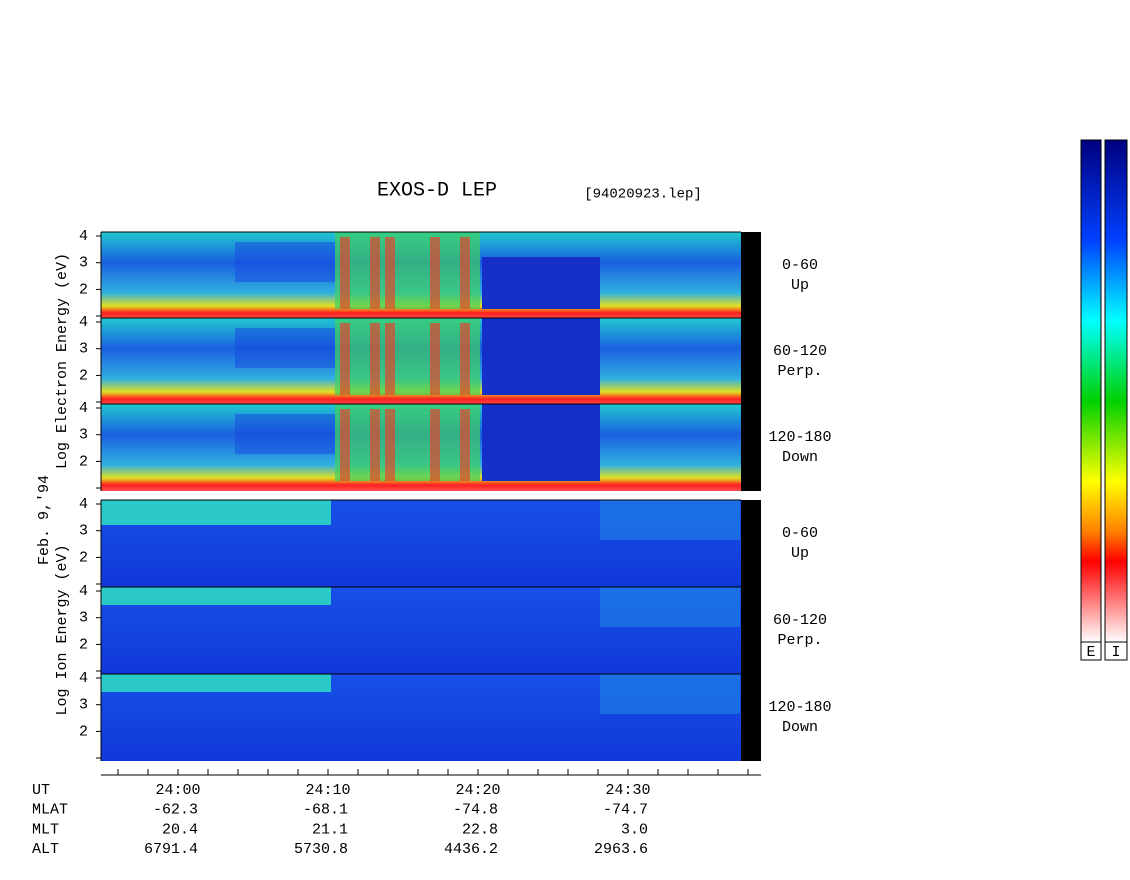  I want to click on ephemeris-value: 24:00, so click(177, 790).